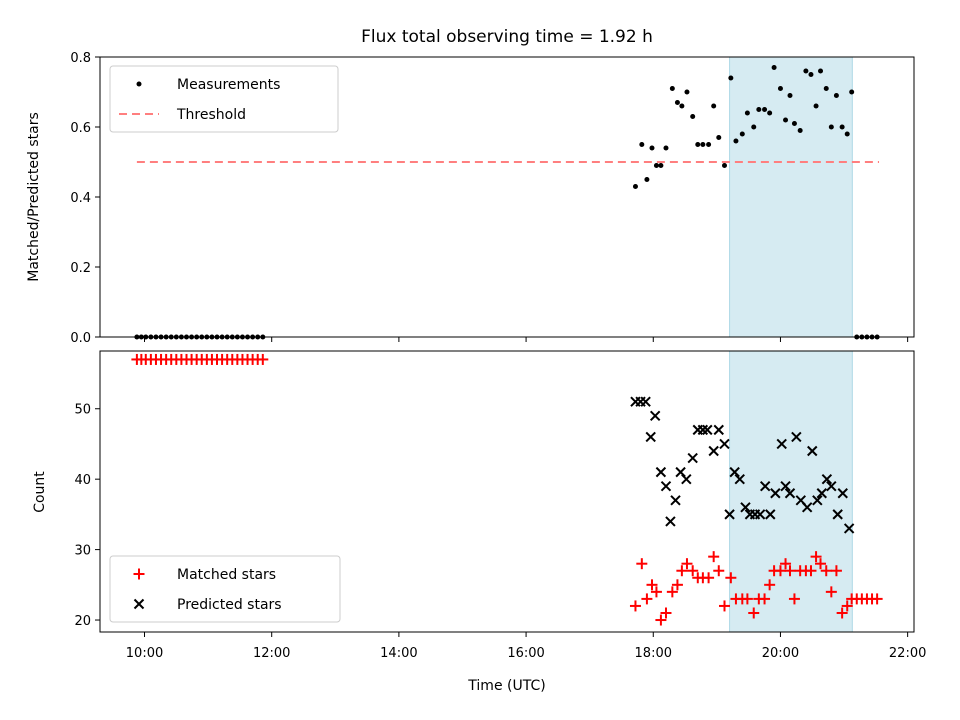 The width and height of the screenshot is (960, 720). What do you see at coordinates (525, 653) in the screenshot?
I see `x-tick-label: 16:00` at bounding box center [525, 653].